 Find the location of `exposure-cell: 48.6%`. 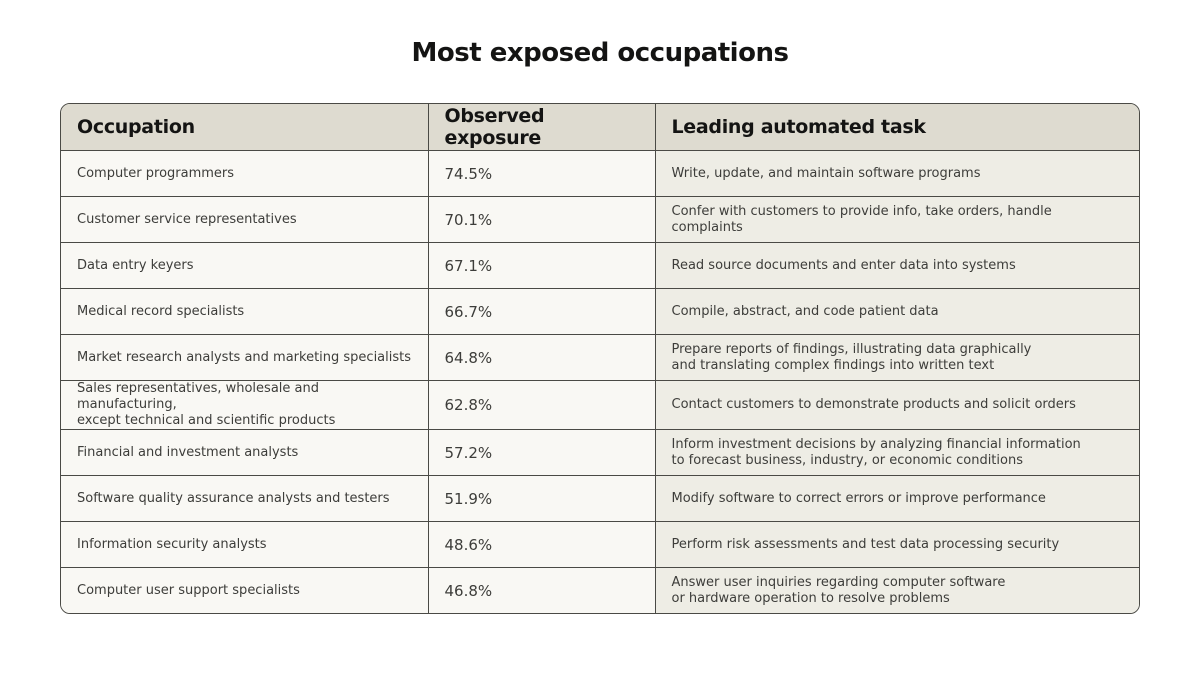

exposure-cell: 48.6% is located at coordinates (541, 544).